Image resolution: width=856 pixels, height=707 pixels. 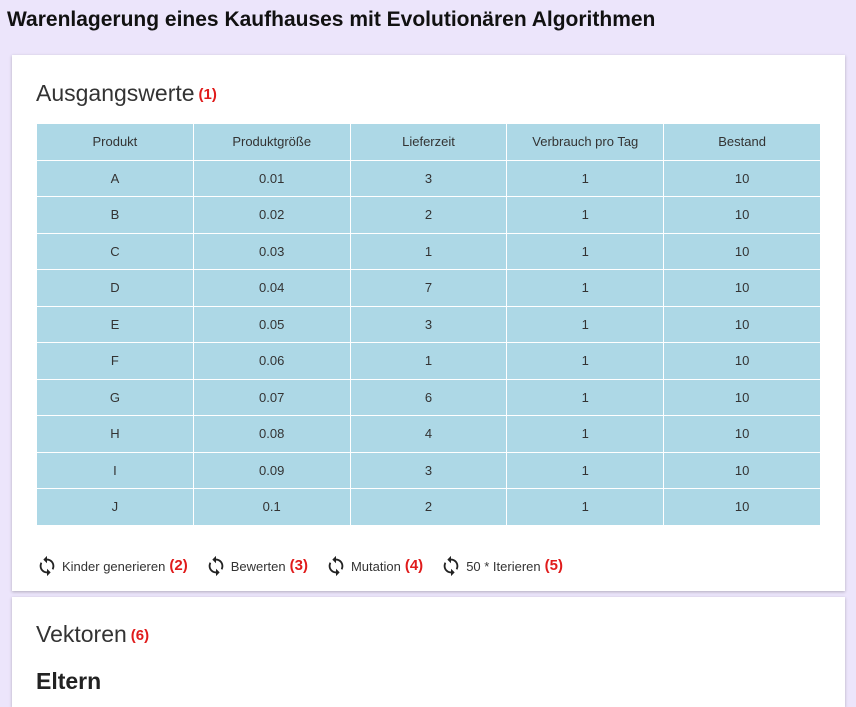 What do you see at coordinates (115, 470) in the screenshot?
I see `cell-product: I` at bounding box center [115, 470].